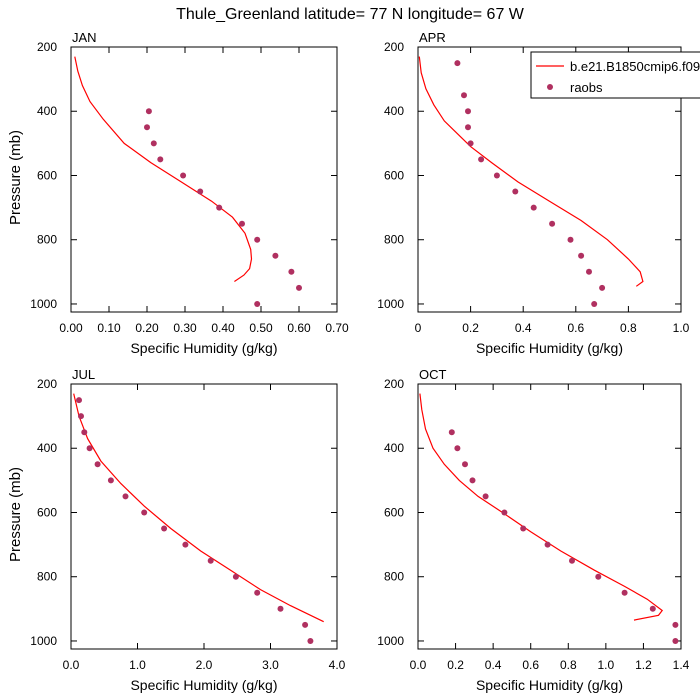 This screenshot has height=700, width=700. What do you see at coordinates (337, 665) in the screenshot?
I see `x-tick-label: 4.0` at bounding box center [337, 665].